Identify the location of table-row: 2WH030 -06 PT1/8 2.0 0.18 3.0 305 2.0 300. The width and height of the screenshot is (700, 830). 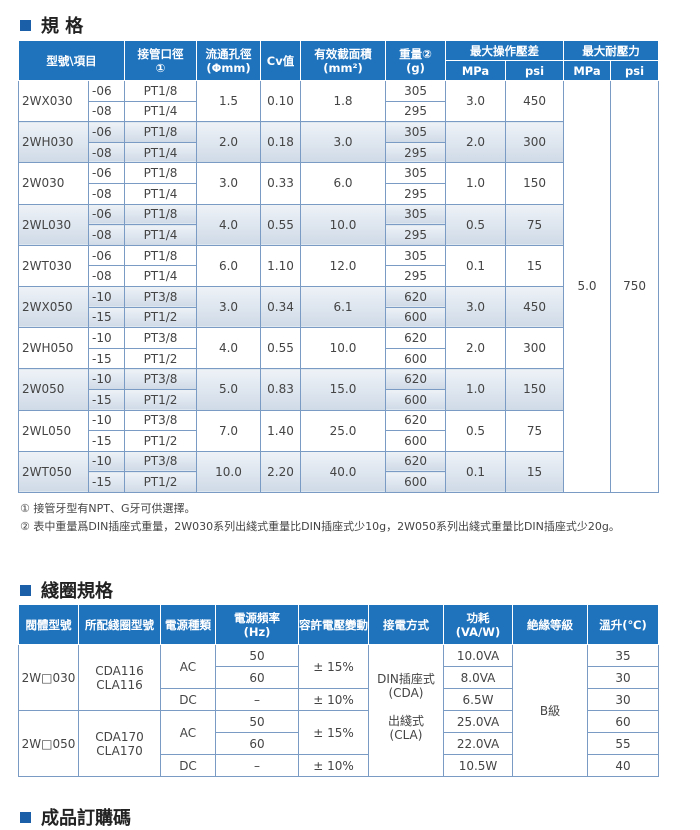
(338, 142).